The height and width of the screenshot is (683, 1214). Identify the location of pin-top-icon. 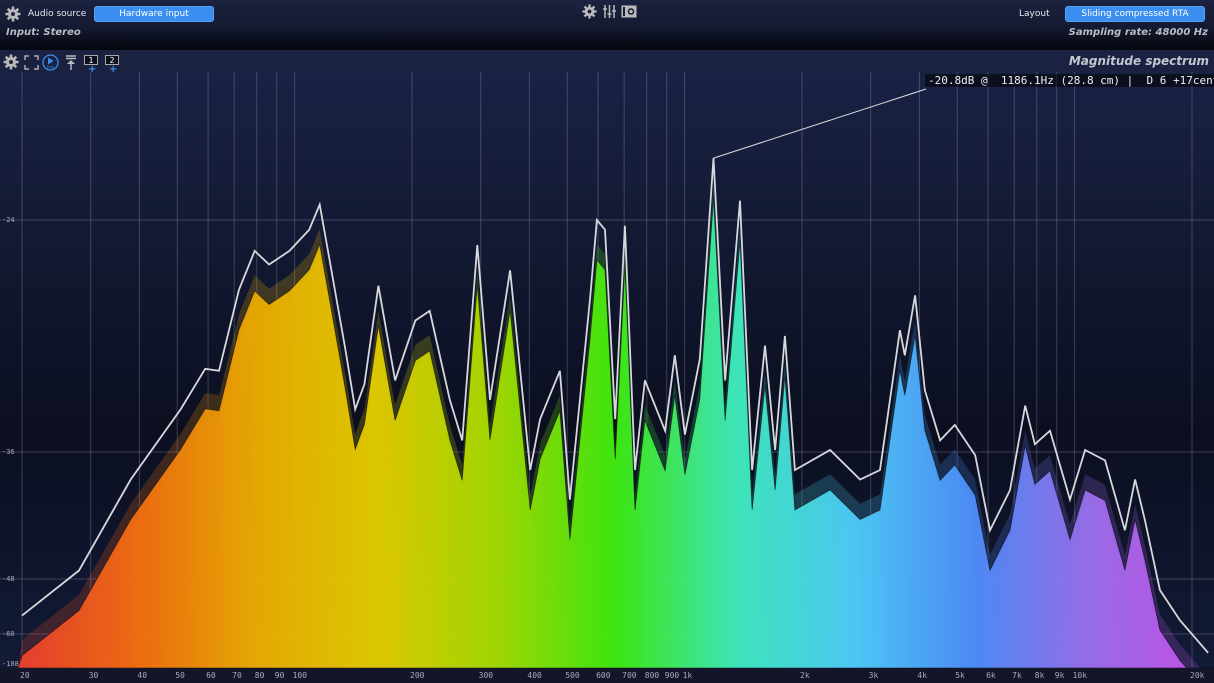
(71, 63).